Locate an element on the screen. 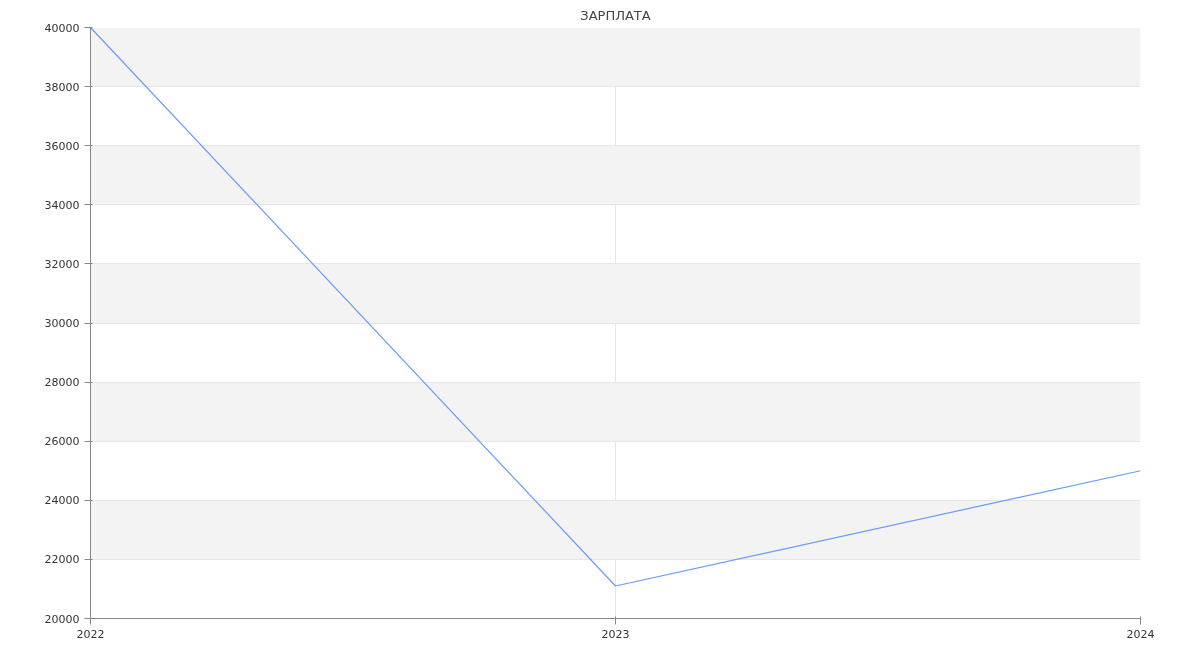 This screenshot has width=1200, height=650. y-tick-label: 32000 is located at coordinates (62, 264).